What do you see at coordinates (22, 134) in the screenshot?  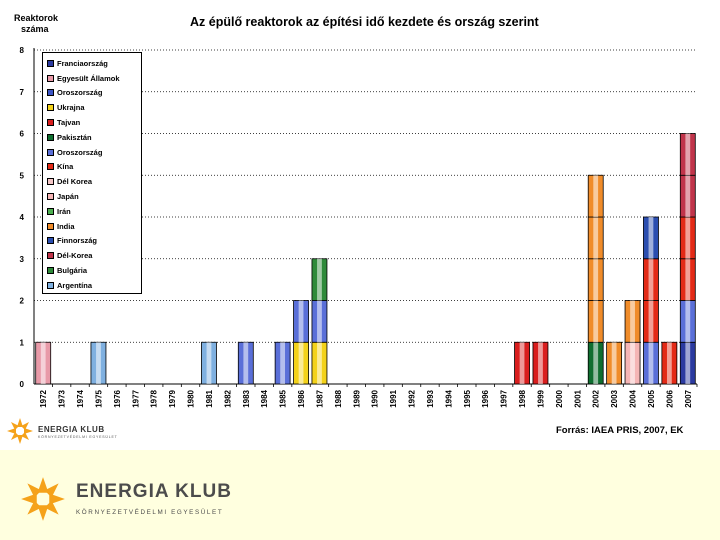 I see `y-tick-label: 6` at bounding box center [22, 134].